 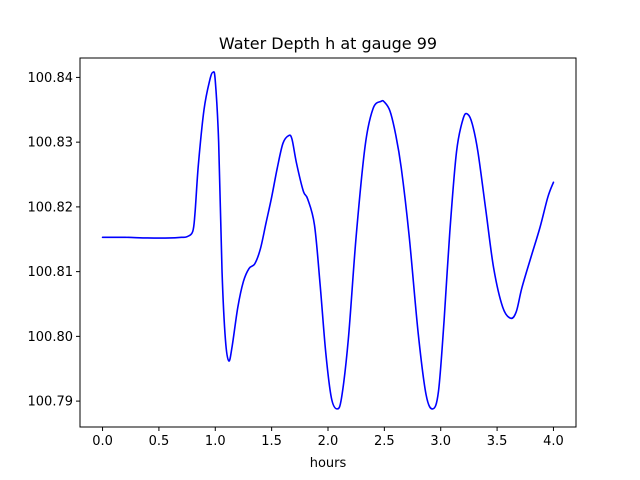 What do you see at coordinates (553, 441) in the screenshot?
I see `x-tick-label: 4.0` at bounding box center [553, 441].